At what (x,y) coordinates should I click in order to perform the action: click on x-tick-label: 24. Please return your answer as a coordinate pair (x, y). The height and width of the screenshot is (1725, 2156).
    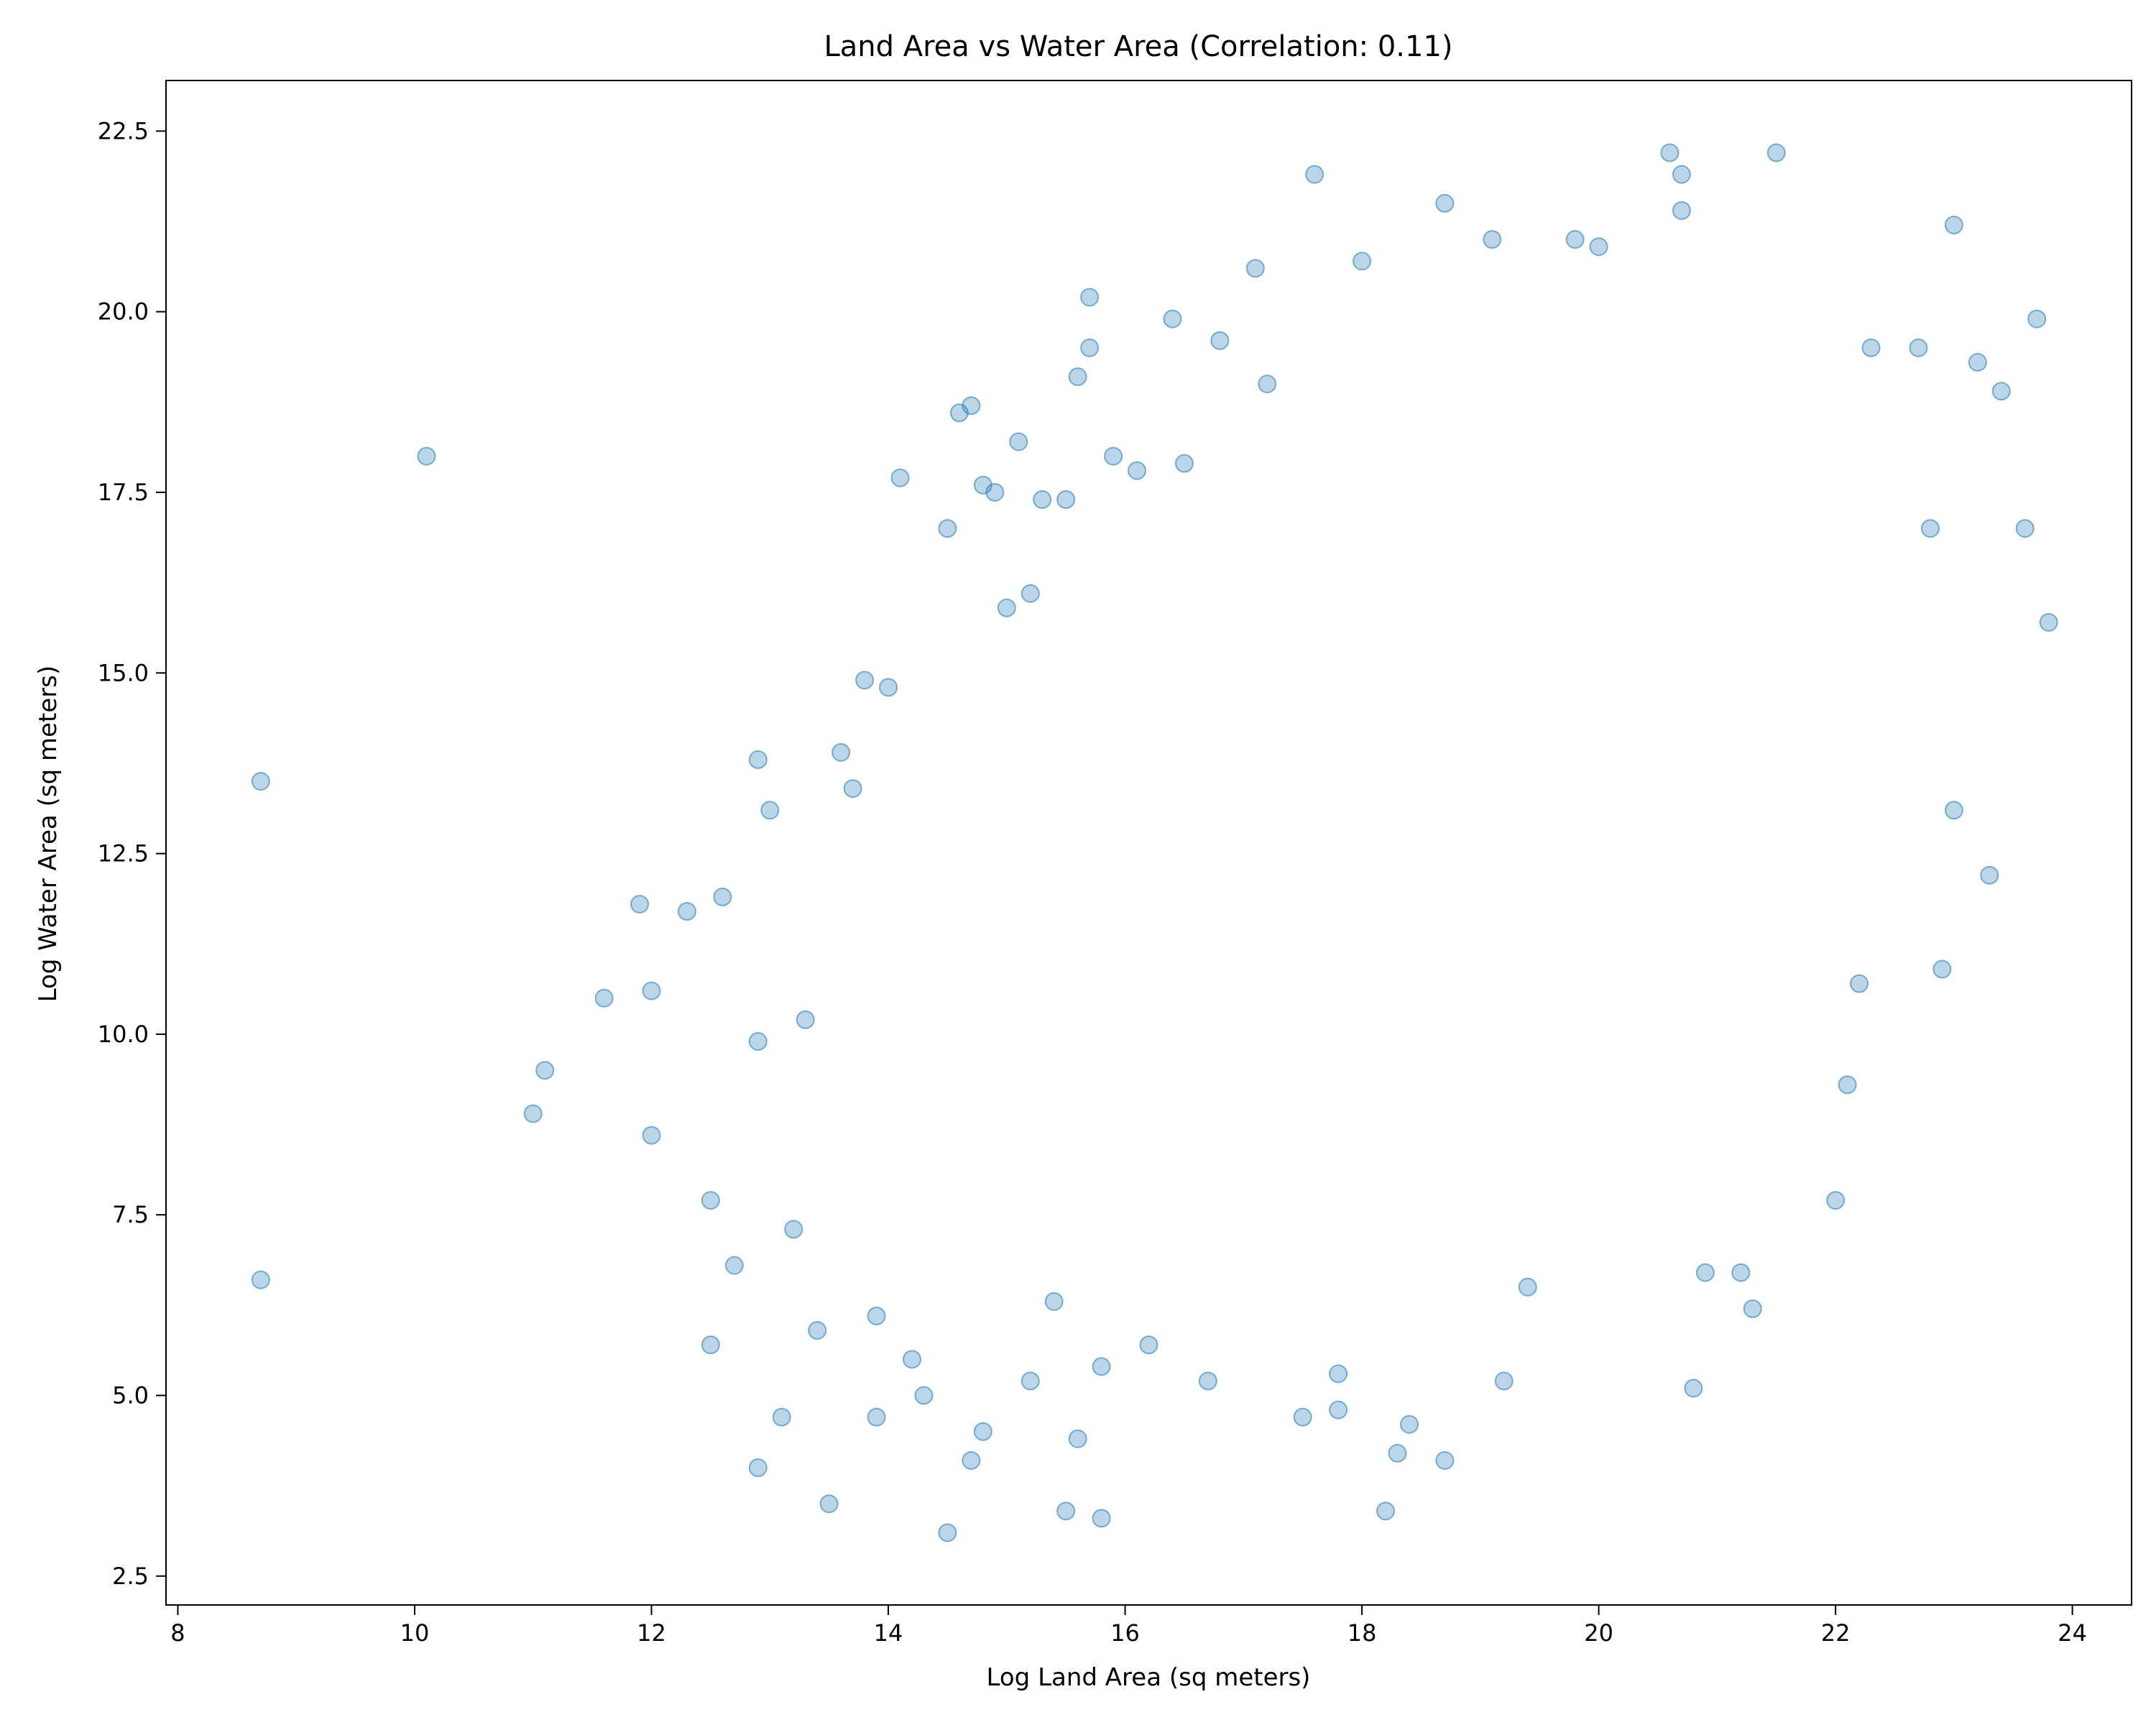
    Looking at the image, I should click on (2072, 1633).